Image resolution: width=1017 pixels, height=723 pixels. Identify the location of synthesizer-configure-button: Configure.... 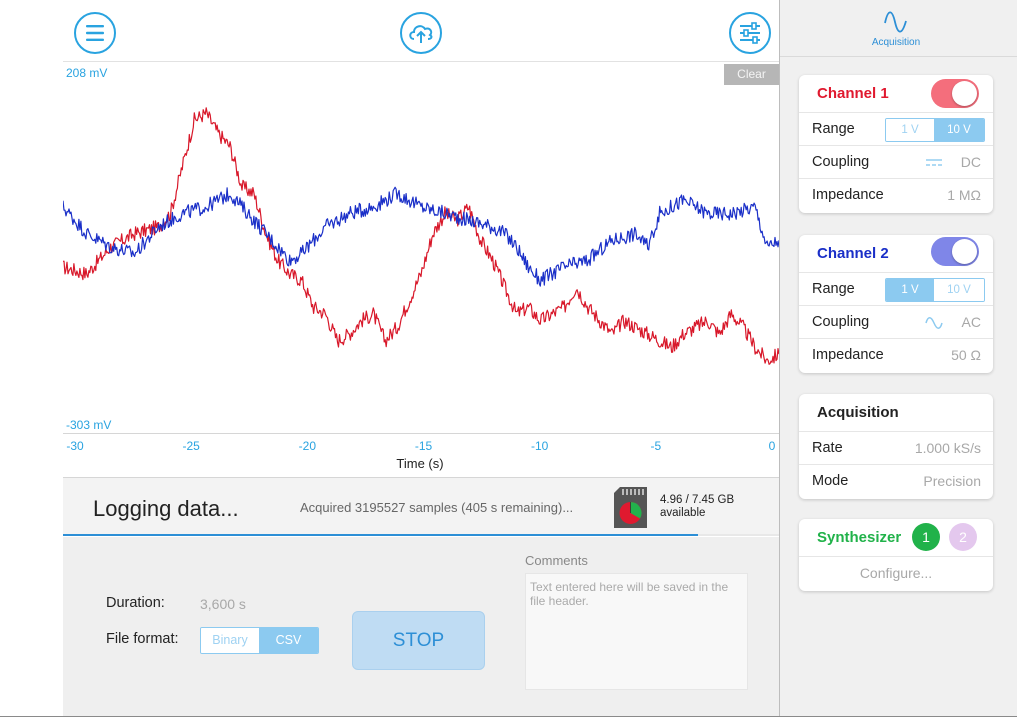
(896, 573).